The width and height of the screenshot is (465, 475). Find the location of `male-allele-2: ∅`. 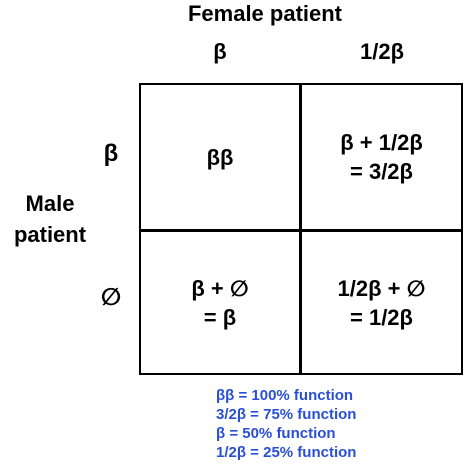

male-allele-2: ∅ is located at coordinates (111, 297).